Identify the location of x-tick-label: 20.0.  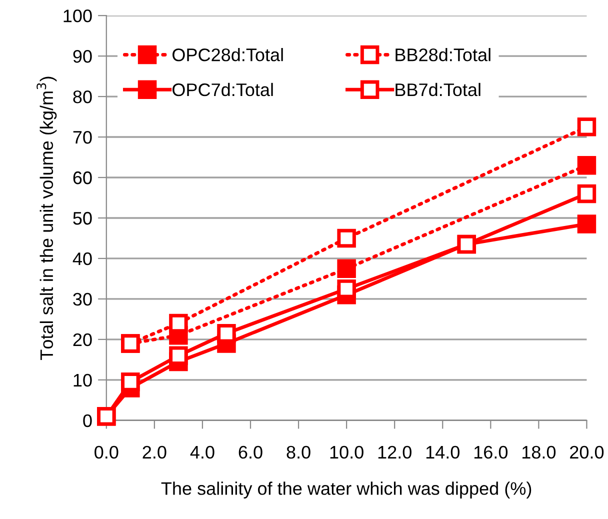
(587, 452).